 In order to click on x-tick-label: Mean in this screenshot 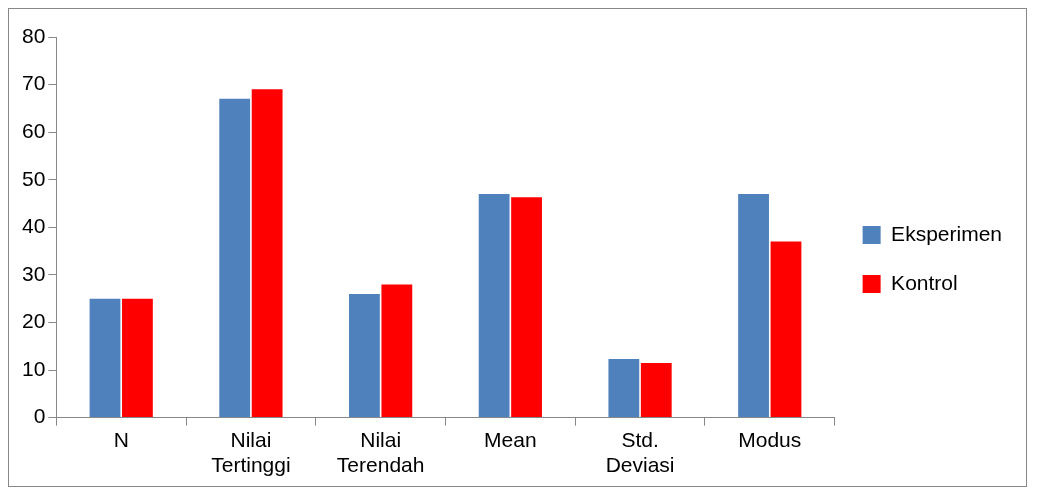, I will do `click(510, 439)`.